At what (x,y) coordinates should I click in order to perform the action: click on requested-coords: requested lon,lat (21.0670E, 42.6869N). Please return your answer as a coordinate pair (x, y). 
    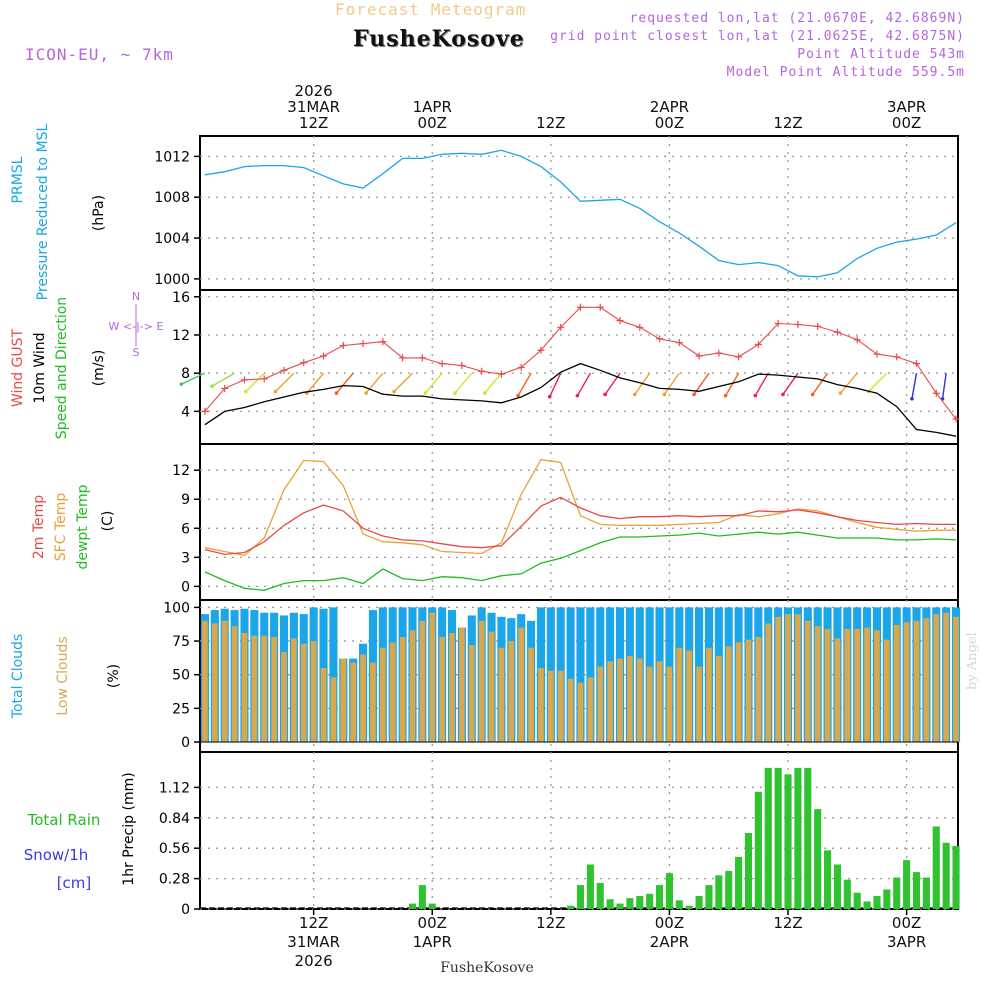
    Looking at the image, I should click on (797, 18).